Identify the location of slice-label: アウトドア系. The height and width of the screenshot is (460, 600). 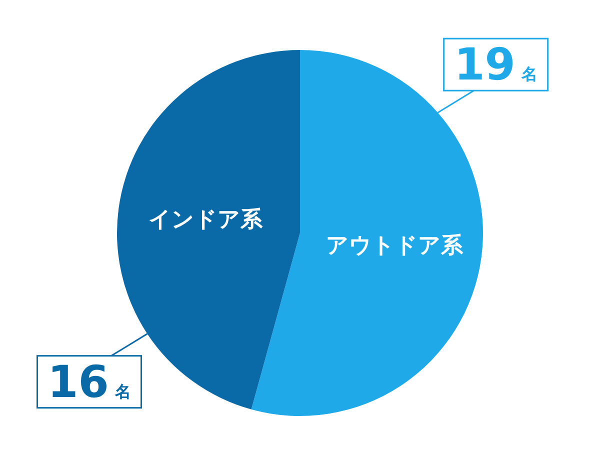
(395, 245).